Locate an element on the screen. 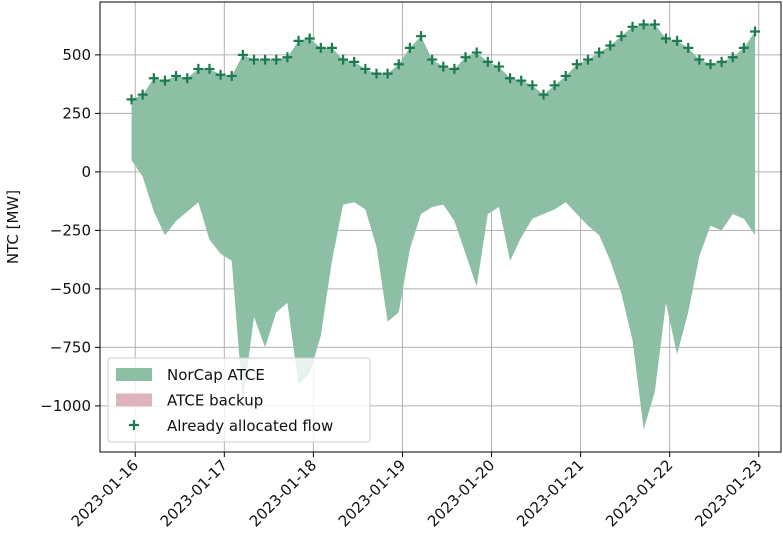 This screenshot has width=783, height=551. y-axis-label: NTC [MW] is located at coordinates (13, 227).